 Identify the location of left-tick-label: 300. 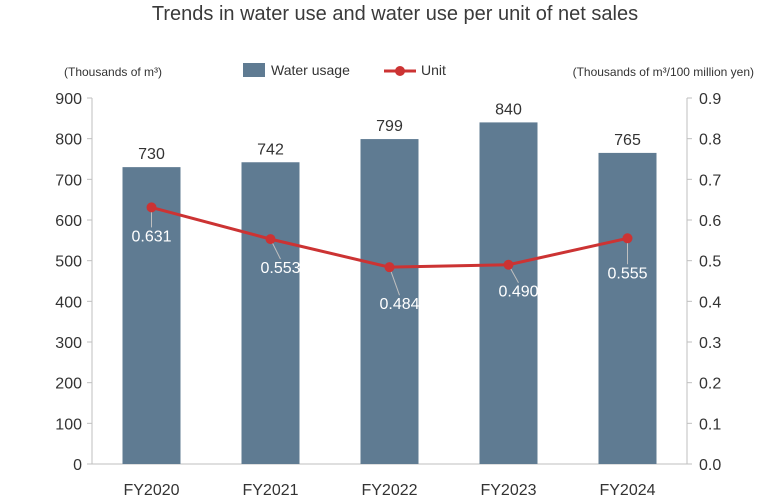
(68, 343).